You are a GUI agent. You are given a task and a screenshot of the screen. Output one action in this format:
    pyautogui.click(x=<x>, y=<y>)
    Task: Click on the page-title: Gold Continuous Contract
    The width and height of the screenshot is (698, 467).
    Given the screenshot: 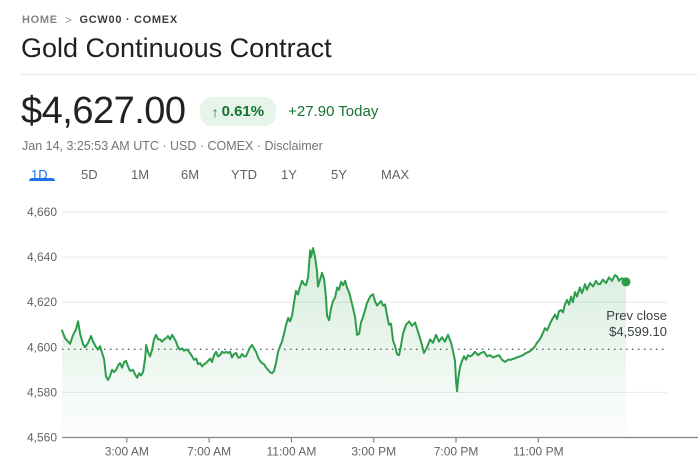 What is the action you would take?
    pyautogui.click(x=176, y=48)
    